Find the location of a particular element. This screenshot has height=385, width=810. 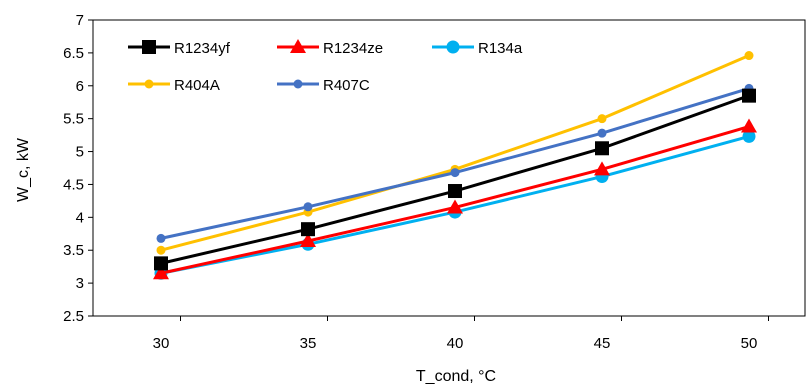

x-tick-label: 50 is located at coordinates (749, 343).